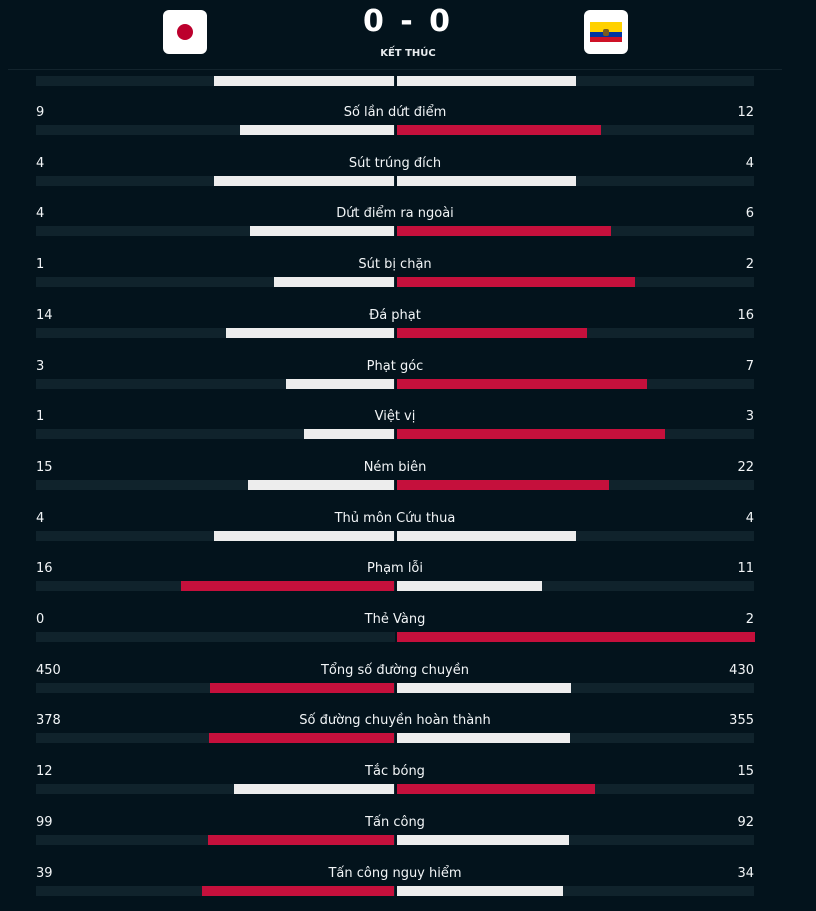 The width and height of the screenshot is (816, 911). I want to click on stat-row: 3 Phạt góc 7, so click(395, 379).